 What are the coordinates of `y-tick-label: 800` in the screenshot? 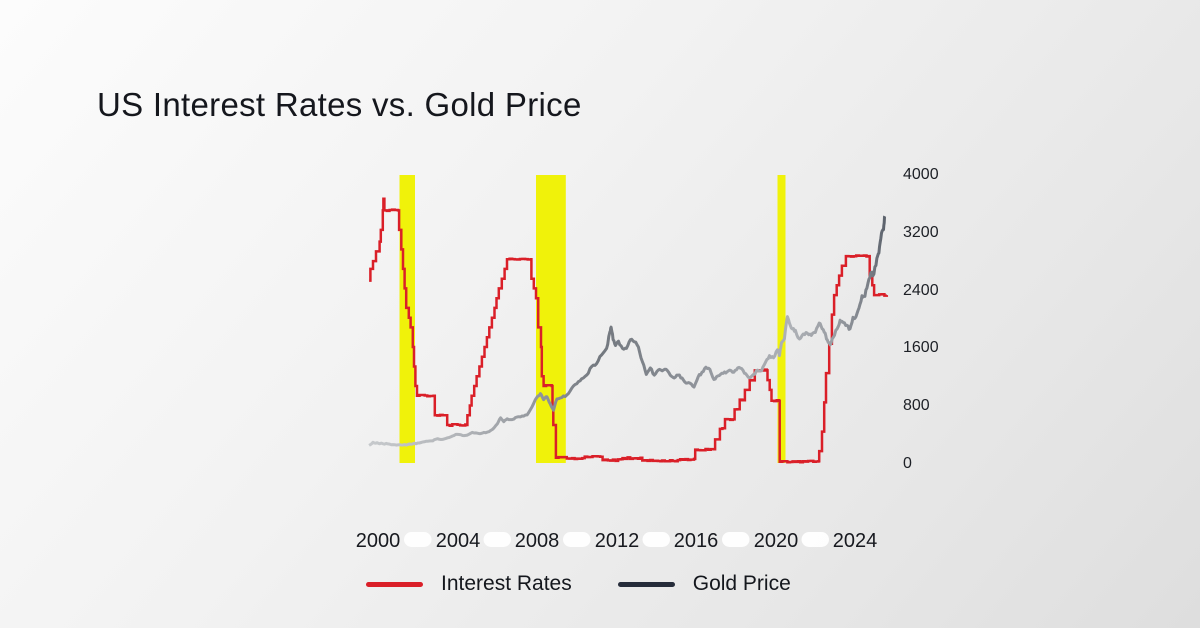 It's located at (916, 405).